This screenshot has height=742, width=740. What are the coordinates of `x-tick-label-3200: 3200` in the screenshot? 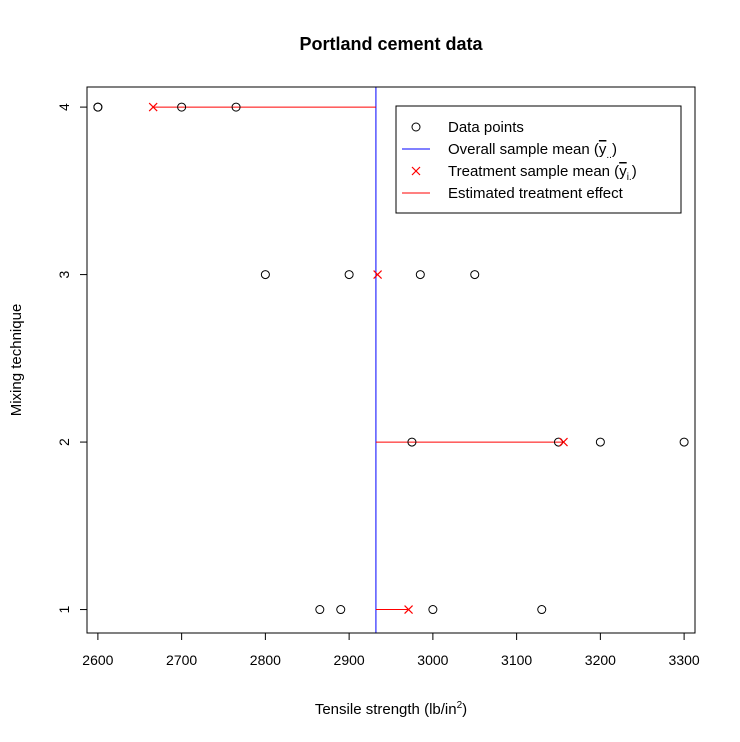 It's located at (600, 660).